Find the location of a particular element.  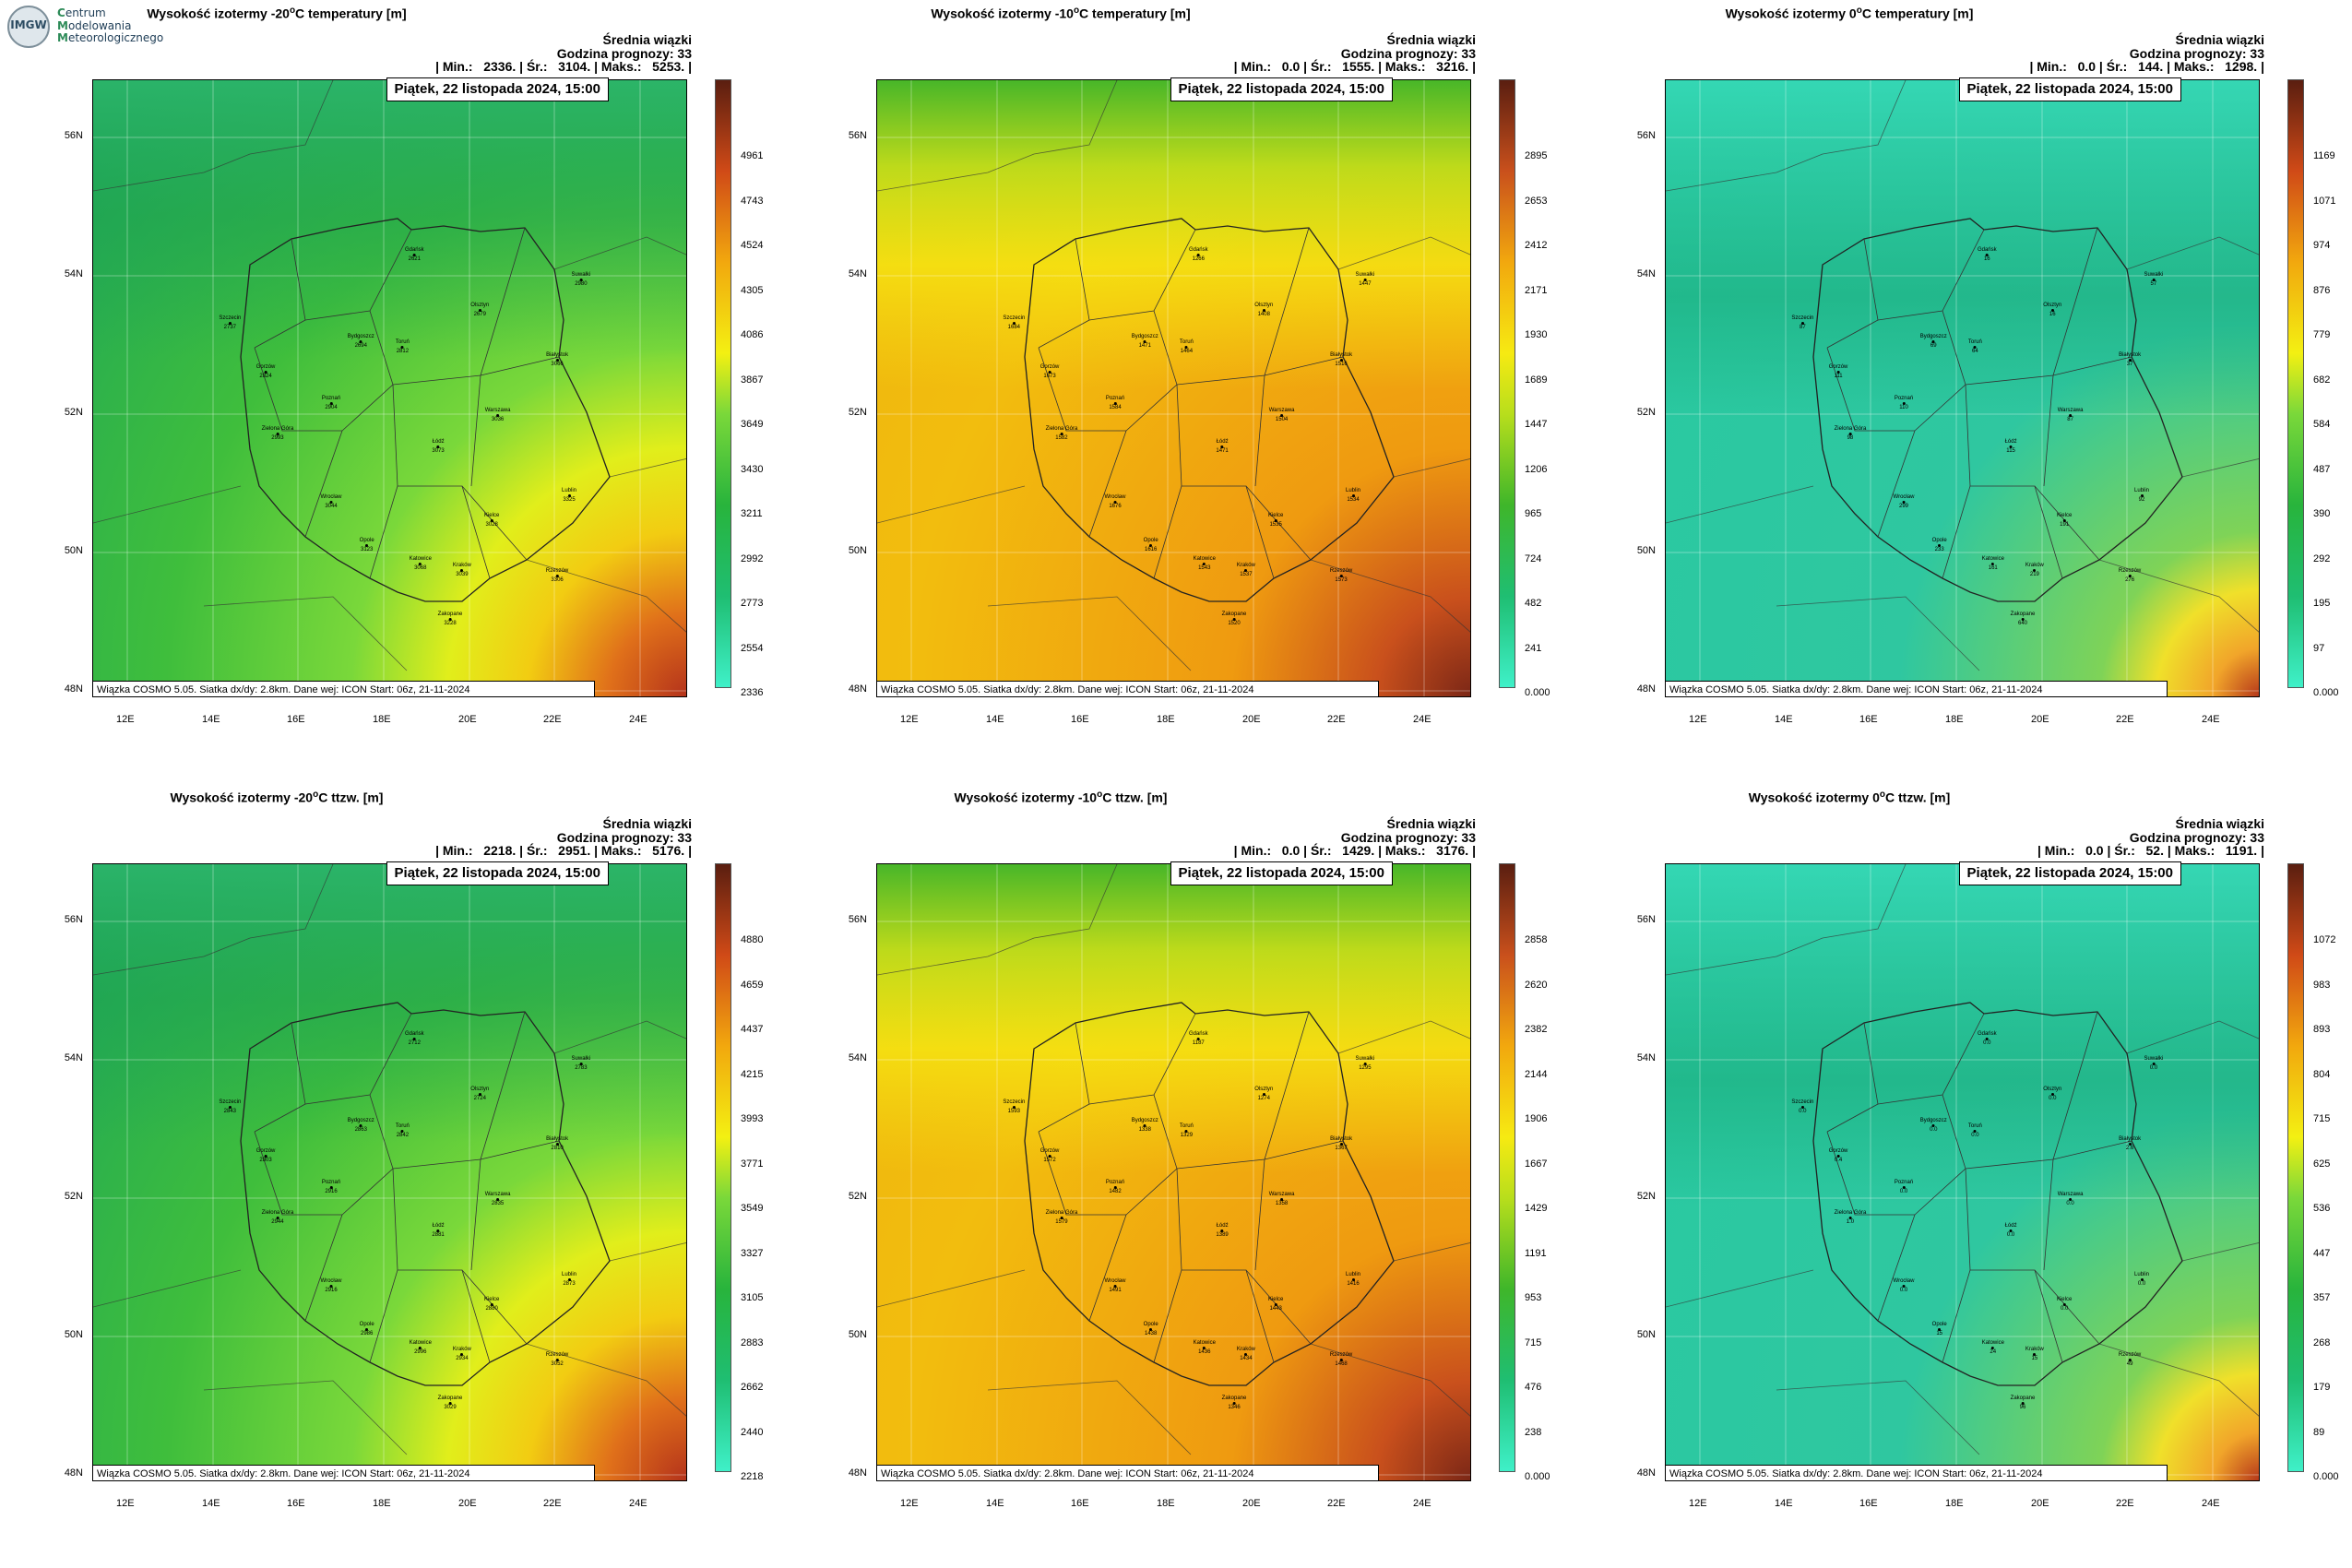

city-name: Katowice is located at coordinates (1204, 1342).